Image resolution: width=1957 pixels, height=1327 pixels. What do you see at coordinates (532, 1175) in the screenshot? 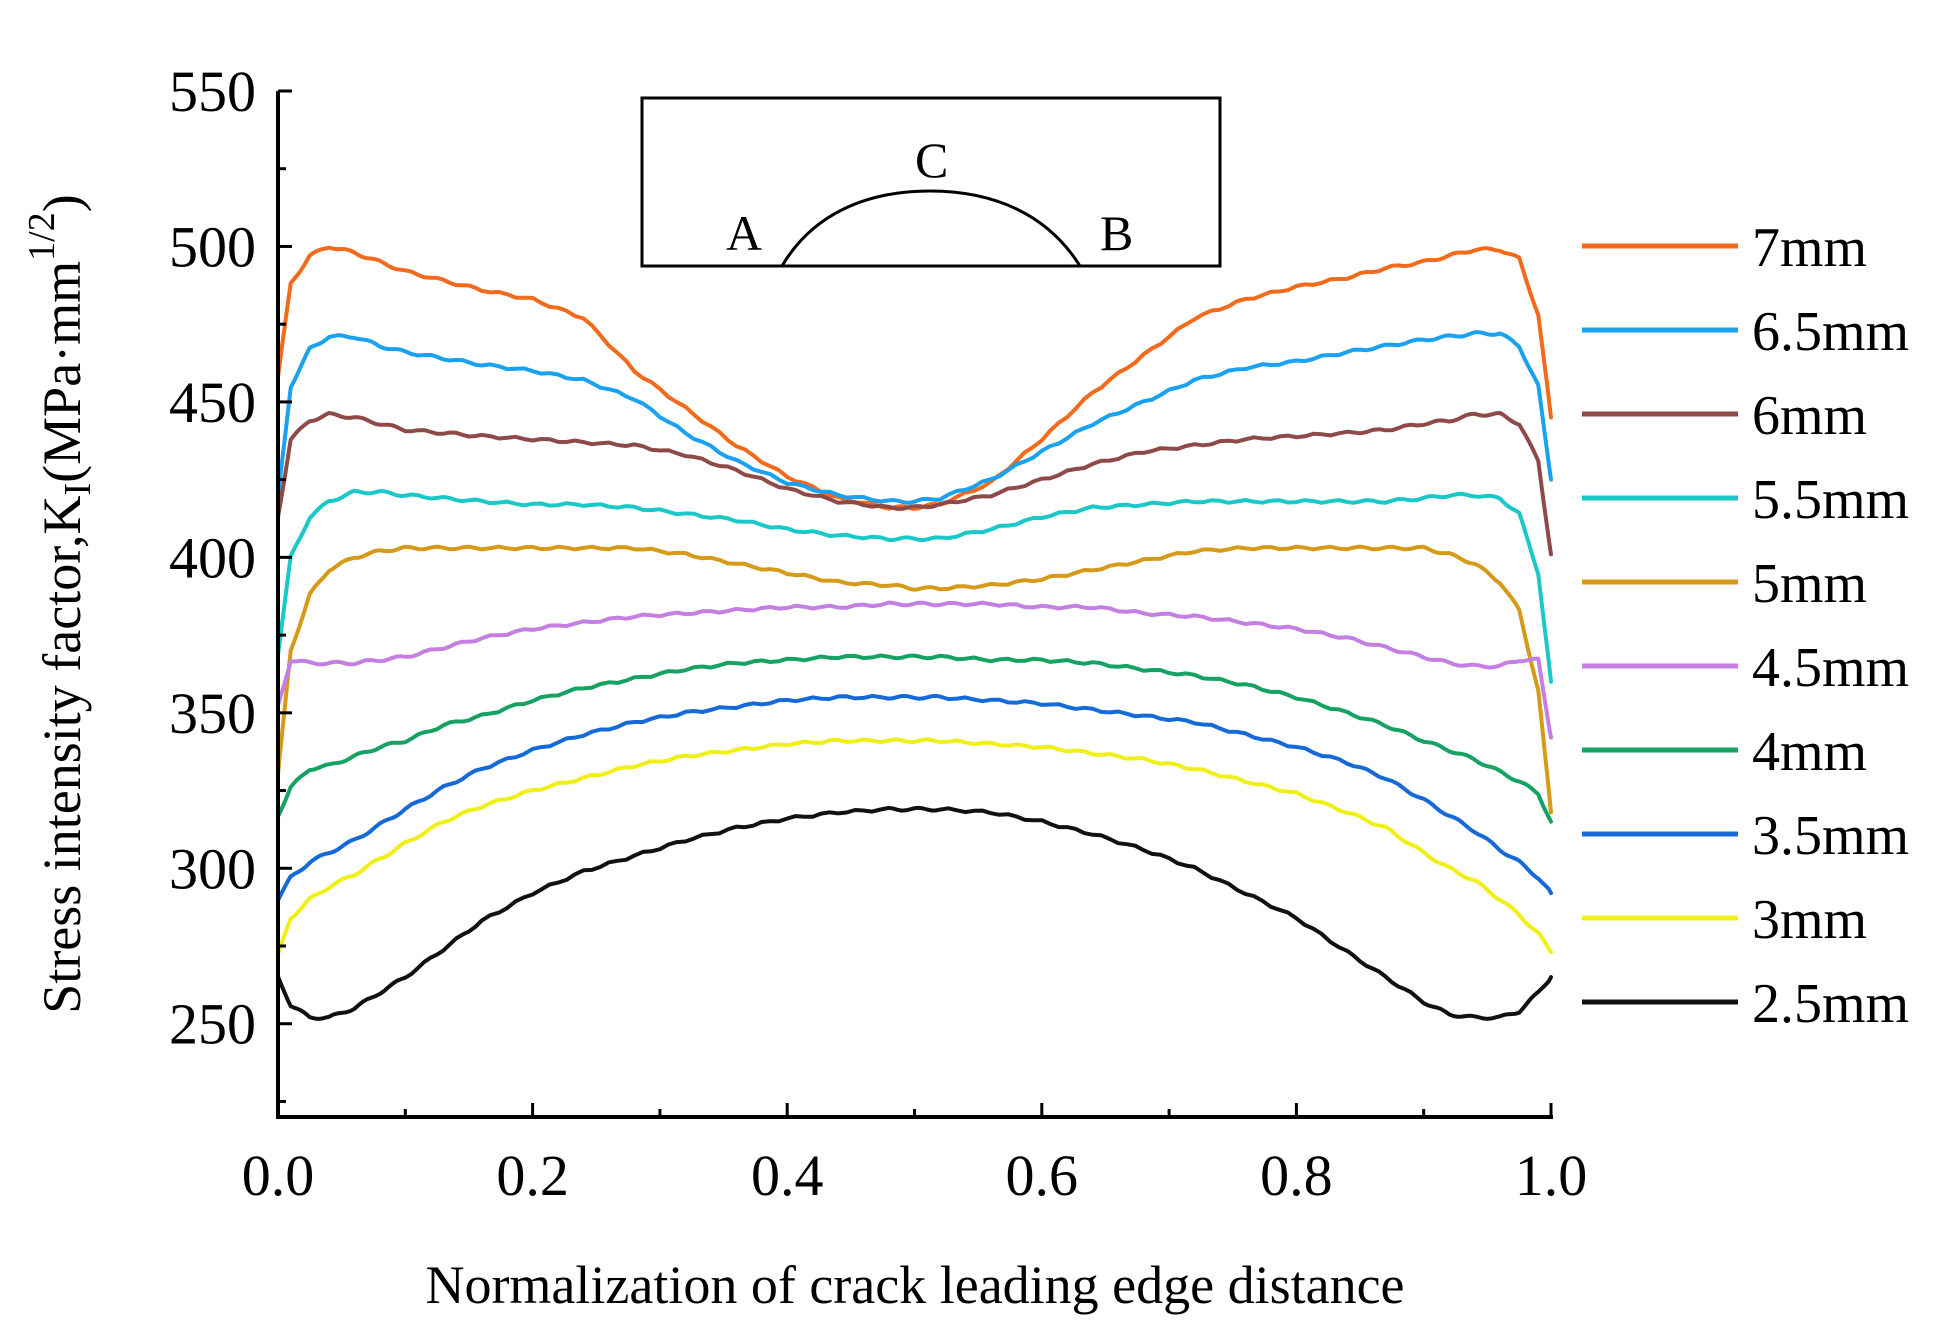
I see `x-tick-label: 0.2` at bounding box center [532, 1175].